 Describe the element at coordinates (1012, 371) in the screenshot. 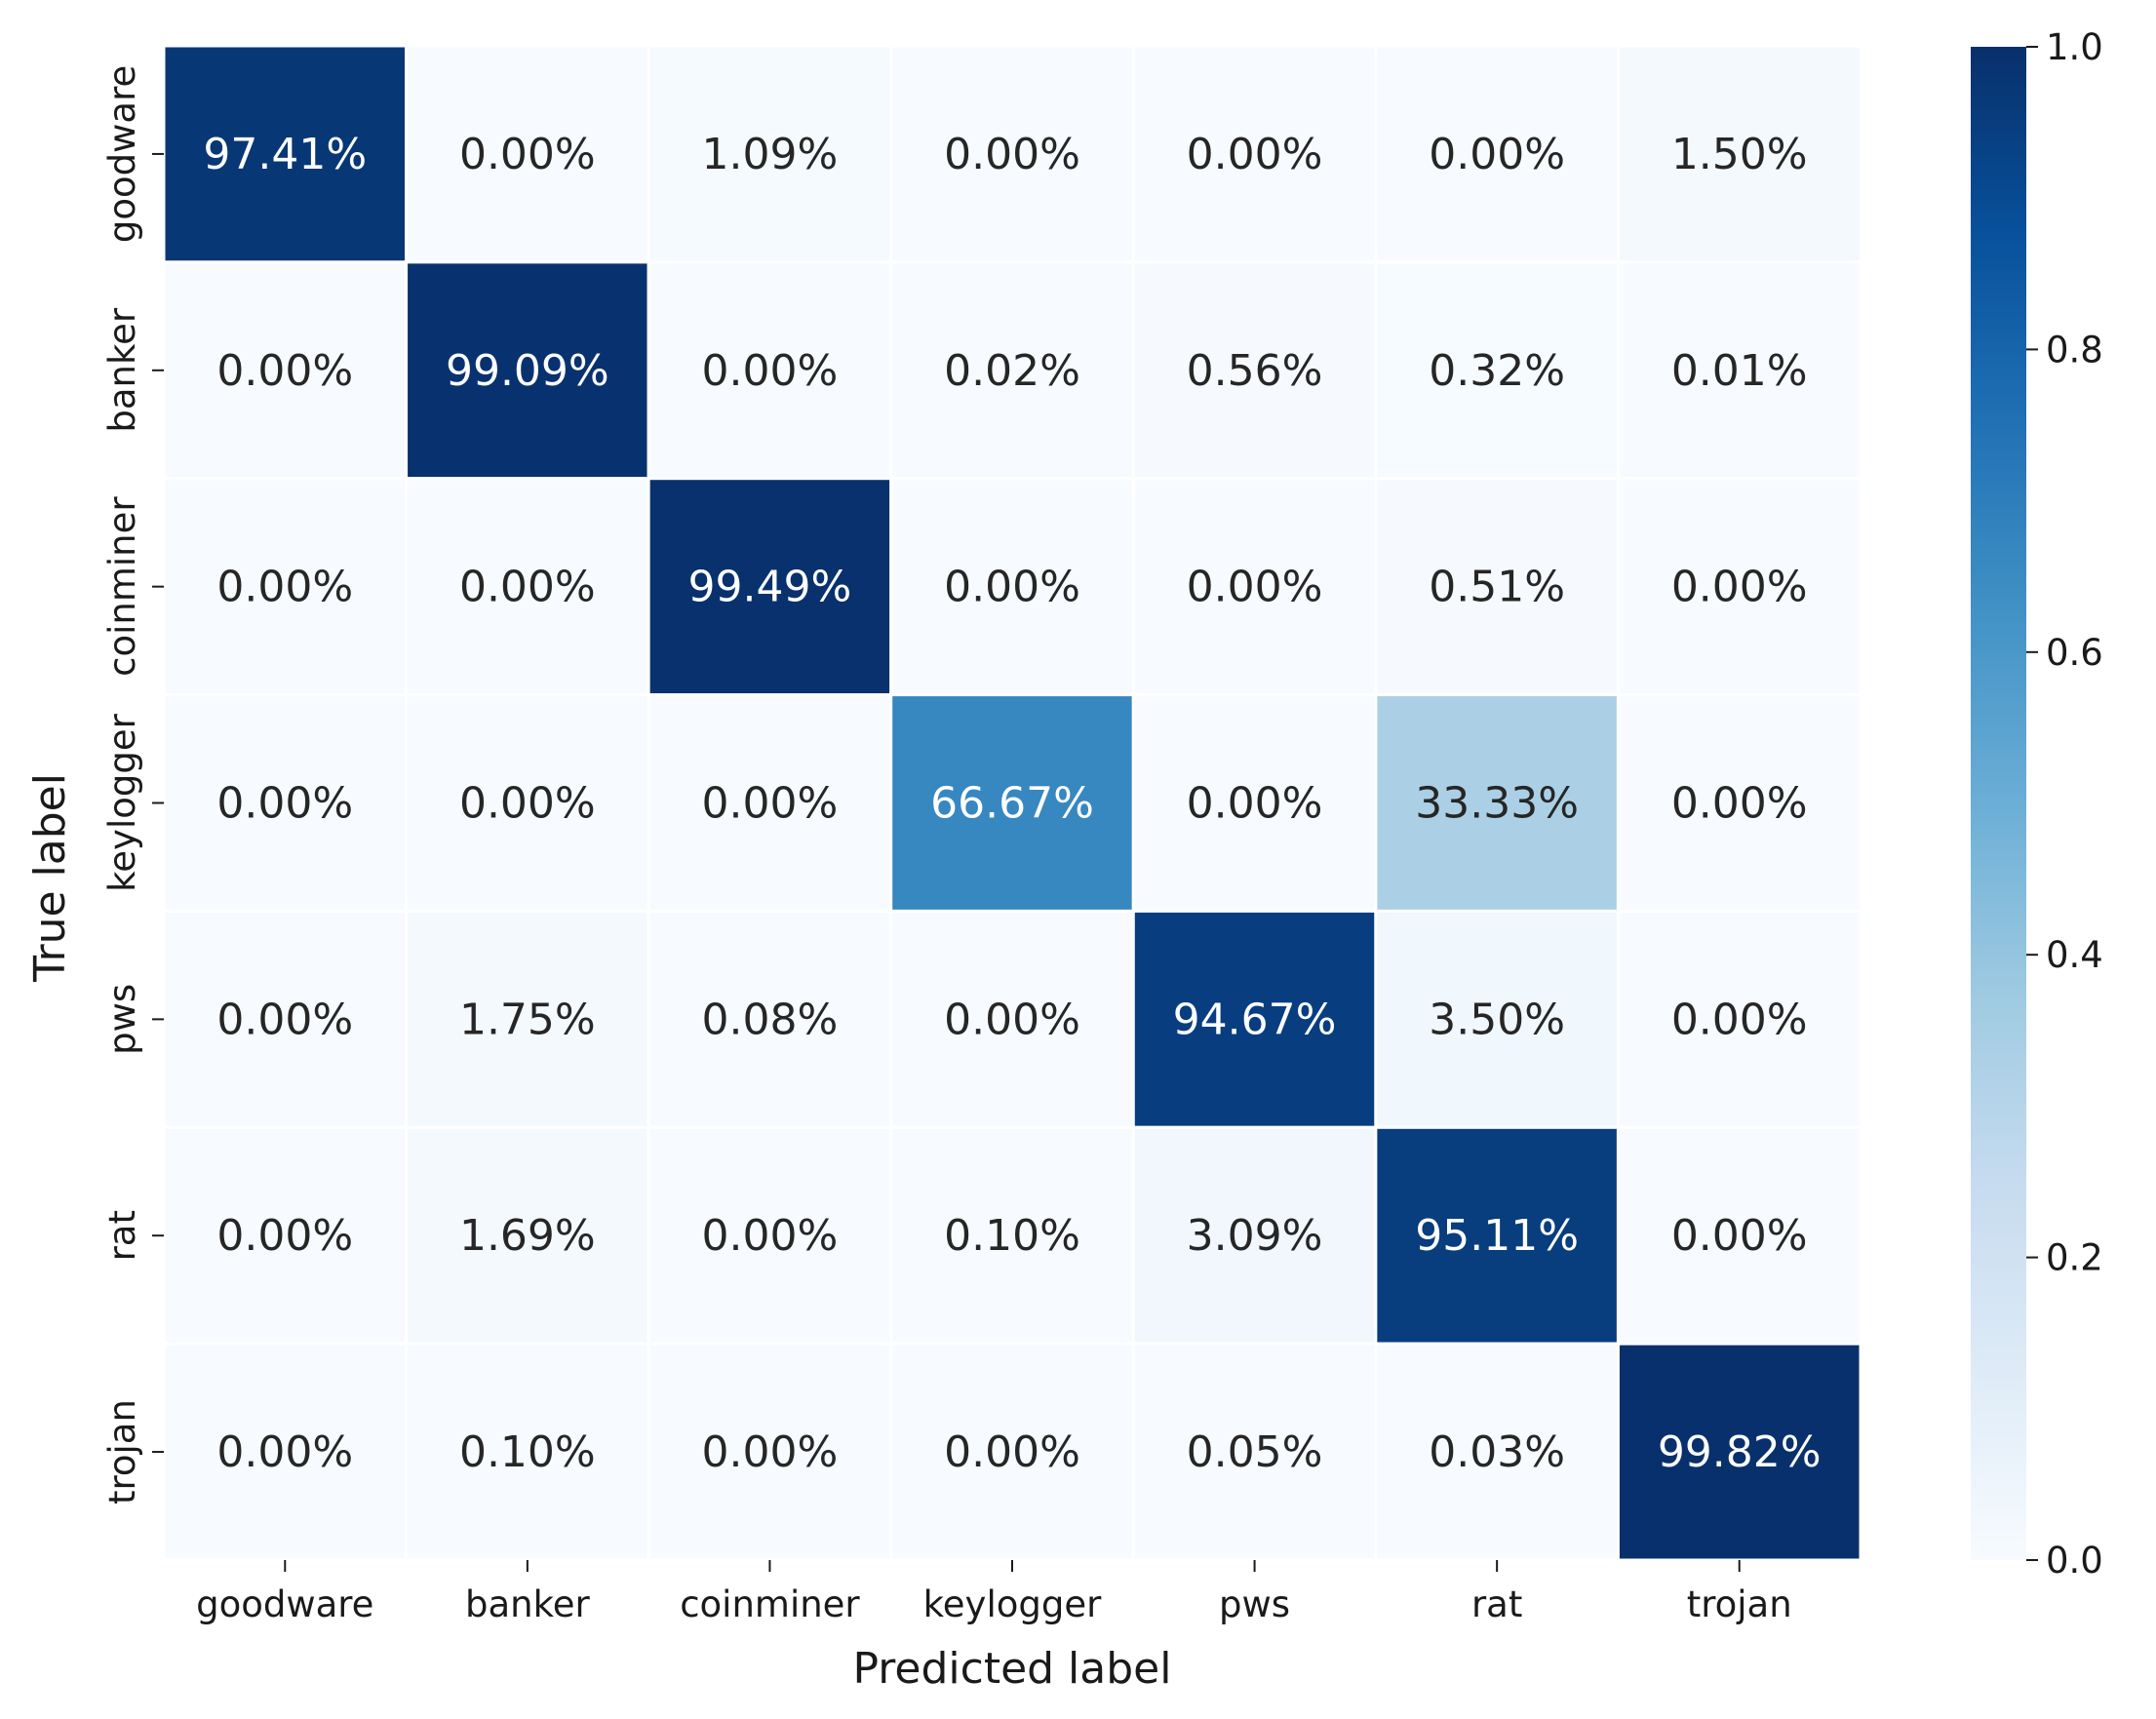

I see `cell-label-banker-keylogger: 0.02%` at that location.